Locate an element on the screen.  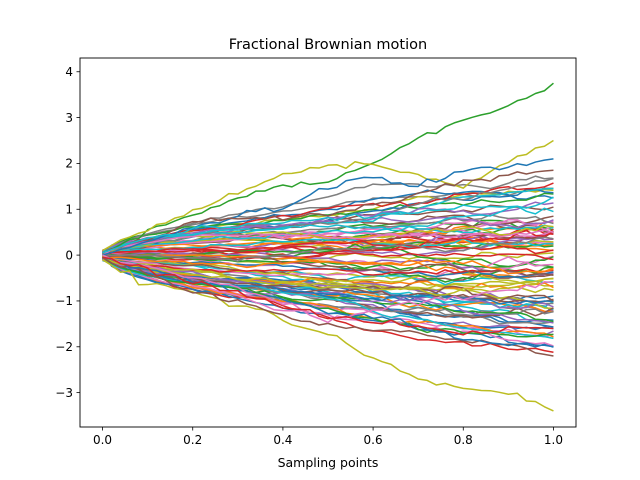
y-tick-label: 2 is located at coordinates (69, 164).